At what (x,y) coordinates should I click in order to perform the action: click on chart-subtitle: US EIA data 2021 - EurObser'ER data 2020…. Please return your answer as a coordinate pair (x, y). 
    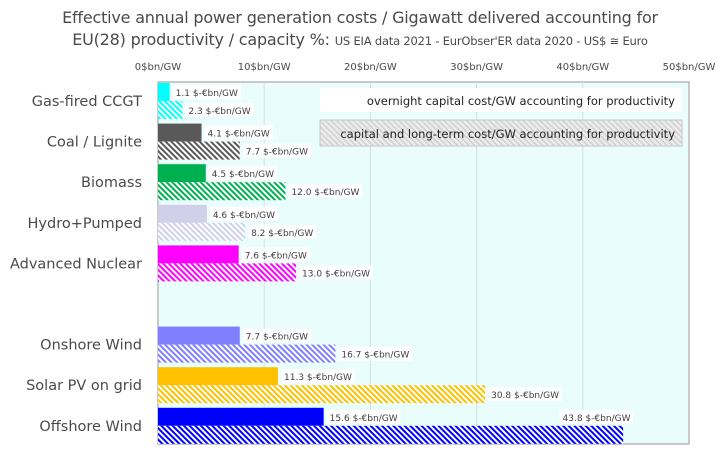
    Looking at the image, I should click on (491, 41).